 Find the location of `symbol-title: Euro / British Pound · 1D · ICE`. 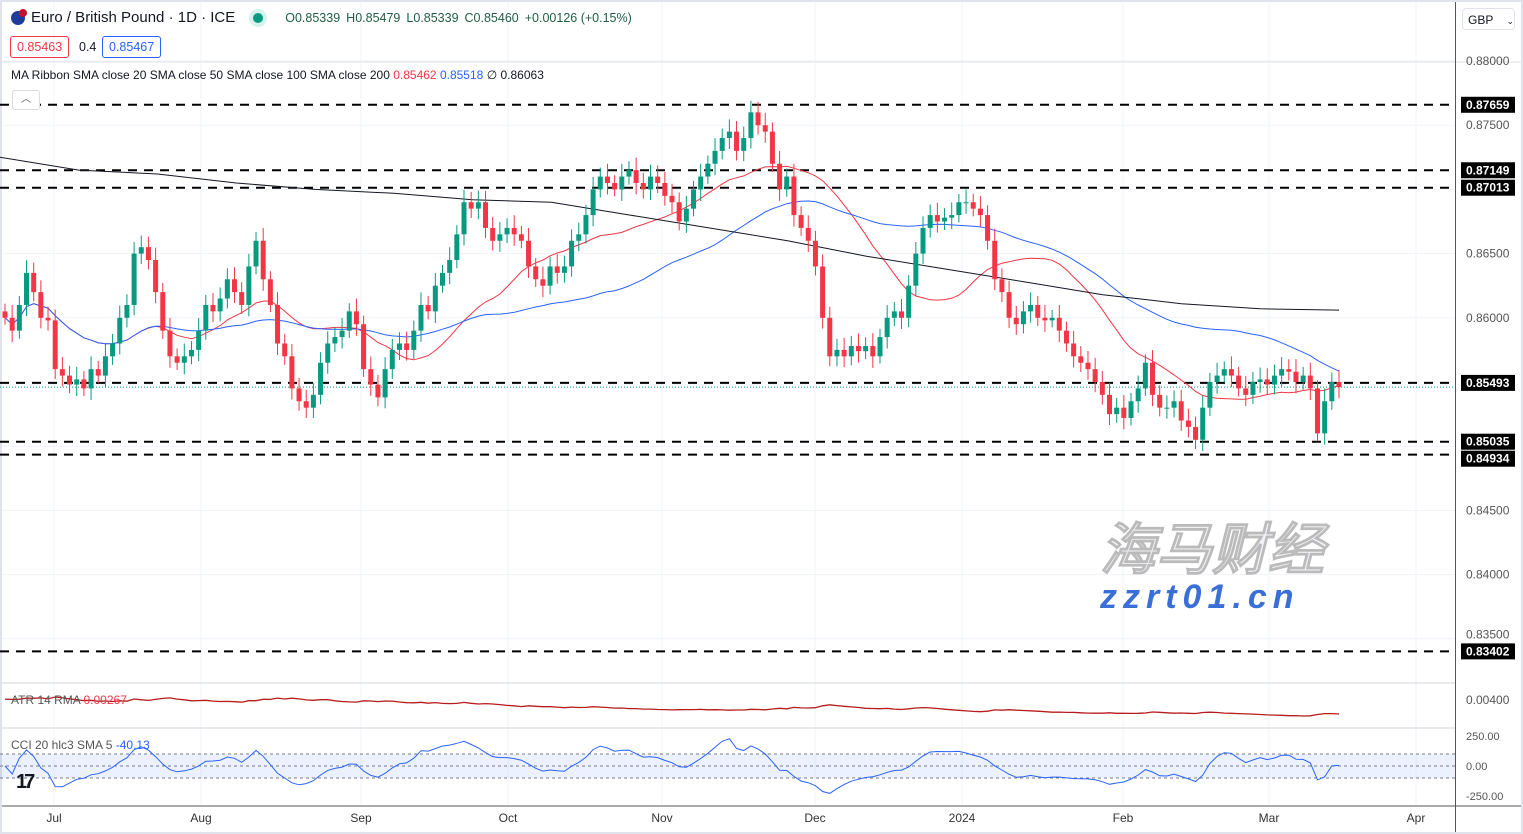

symbol-title: Euro / British Pound · 1D · ICE is located at coordinates (133, 17).